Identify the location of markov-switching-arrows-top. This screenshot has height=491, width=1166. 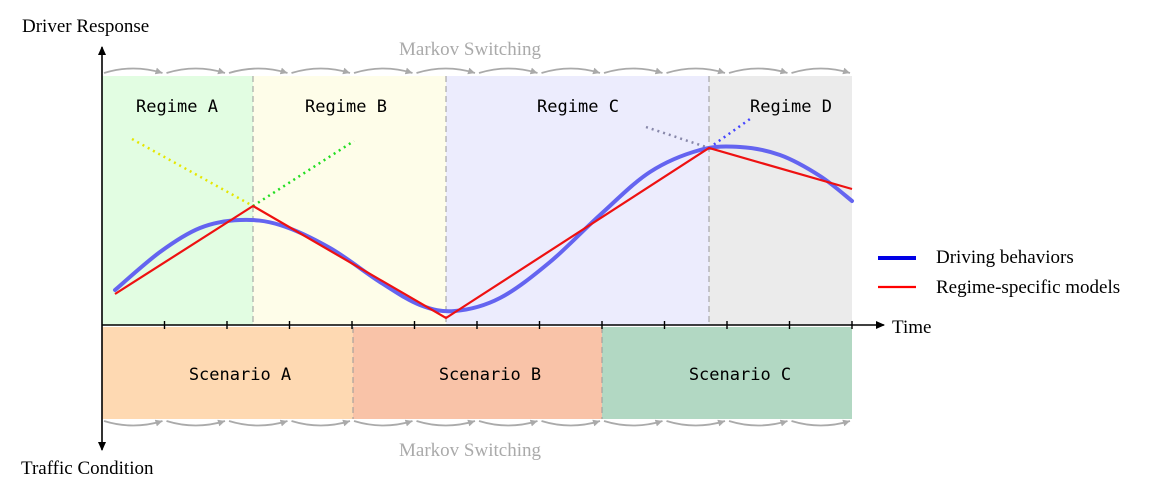
(477, 71).